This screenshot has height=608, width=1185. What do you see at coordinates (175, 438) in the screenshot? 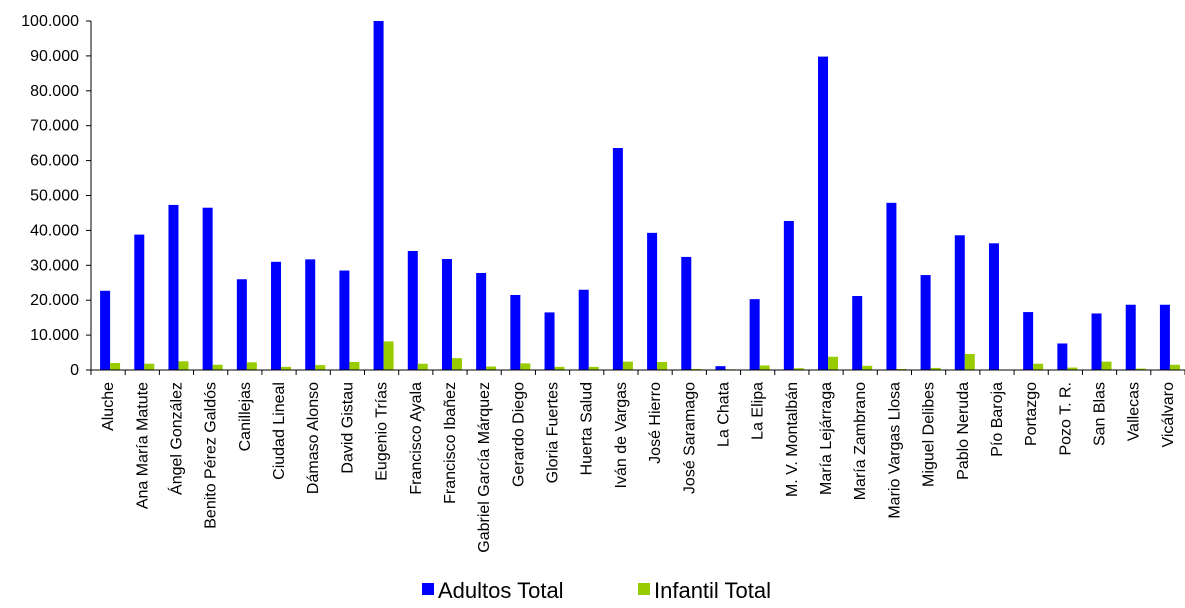
I see `x-tick-label: Ángel González` at bounding box center [175, 438].